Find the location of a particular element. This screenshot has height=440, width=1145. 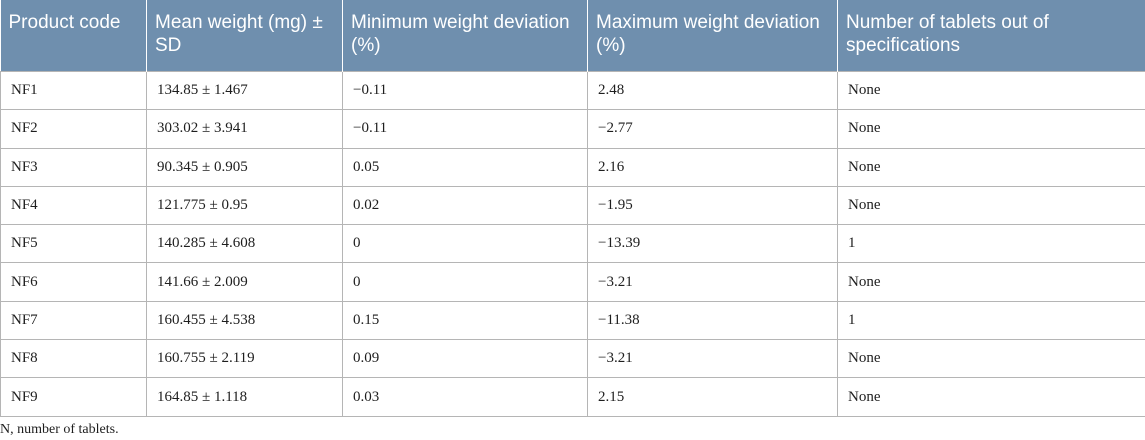

table-row: NF1 134.85 ± 1.467 −0.11 2.48 None is located at coordinates (572, 90).